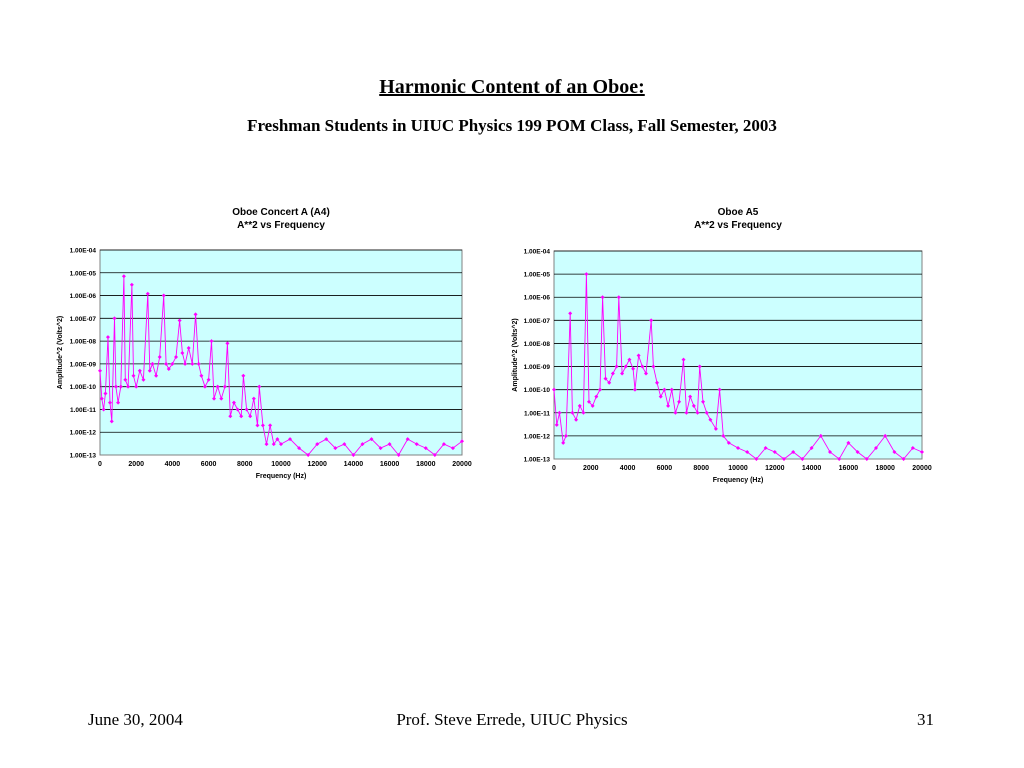 The height and width of the screenshot is (768, 1024). I want to click on y-tick-label: 1.00E-08, so click(83, 342).